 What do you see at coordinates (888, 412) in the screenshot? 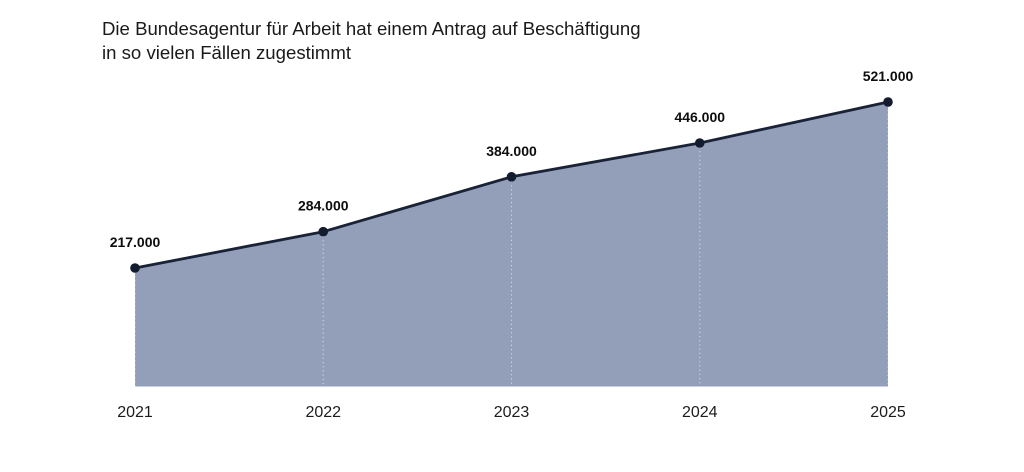
I see `svg-text: 2025` at bounding box center [888, 412].